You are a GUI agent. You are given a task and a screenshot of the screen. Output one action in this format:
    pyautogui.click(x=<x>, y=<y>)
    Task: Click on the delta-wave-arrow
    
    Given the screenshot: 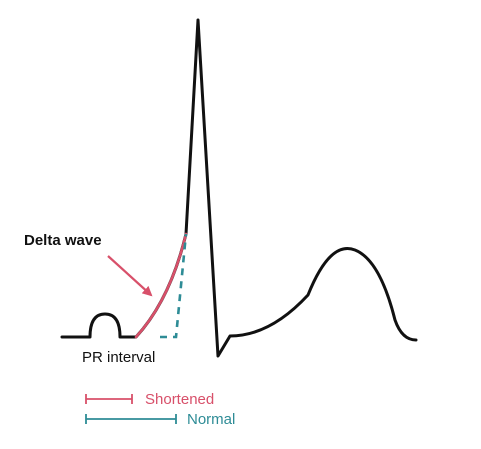 What is the action you would take?
    pyautogui.click(x=130, y=276)
    